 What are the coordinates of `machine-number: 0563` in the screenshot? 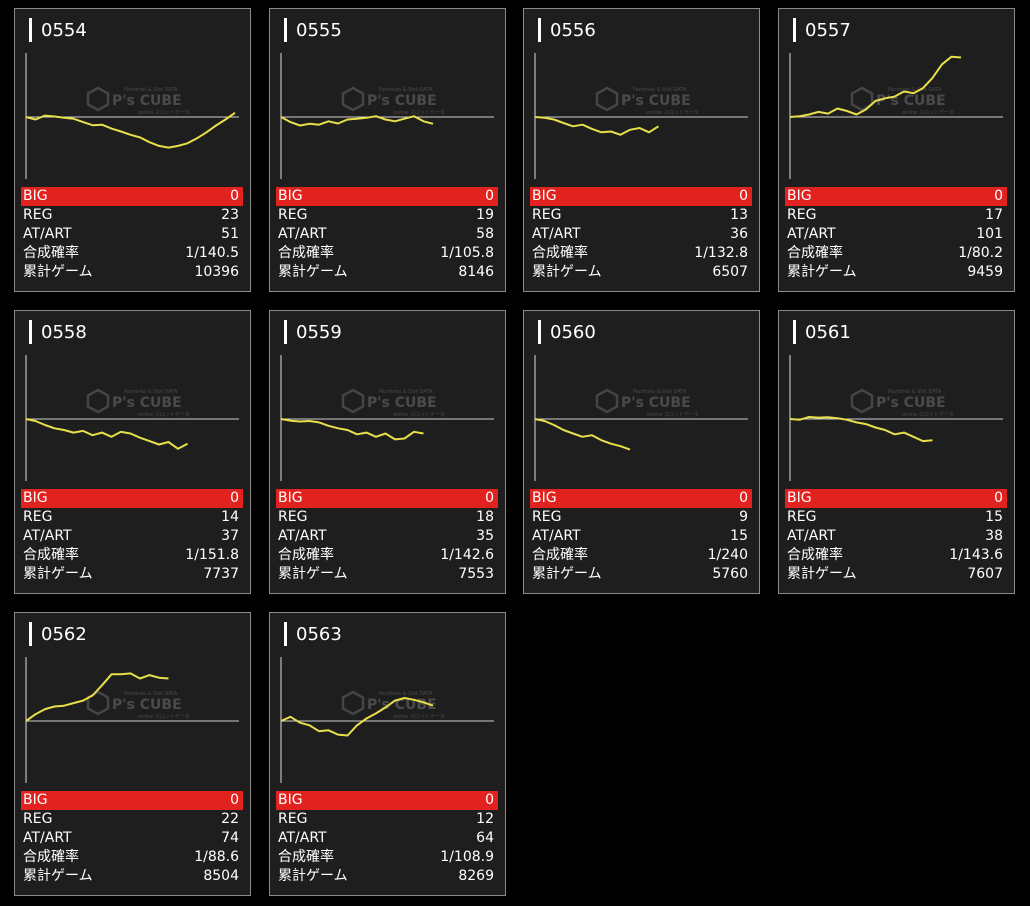 It's located at (319, 634).